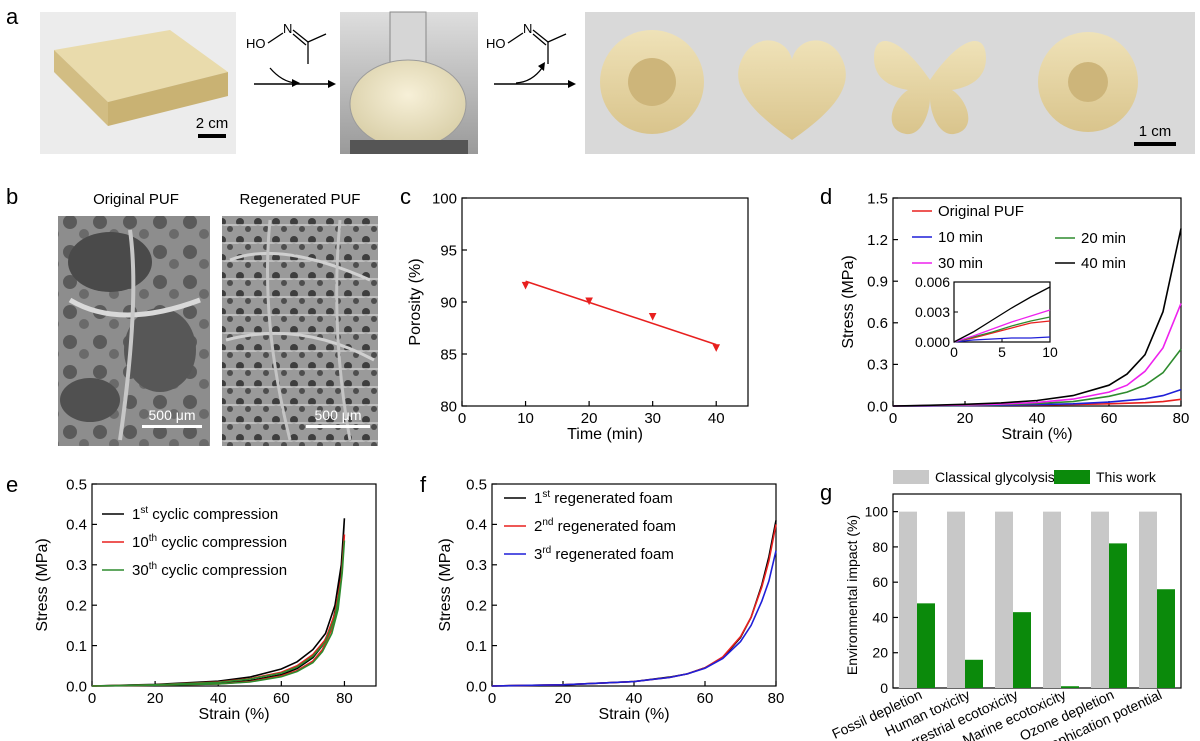 The image size is (1200, 741). I want to click on y-tick-label: 0.6, so click(877, 323).